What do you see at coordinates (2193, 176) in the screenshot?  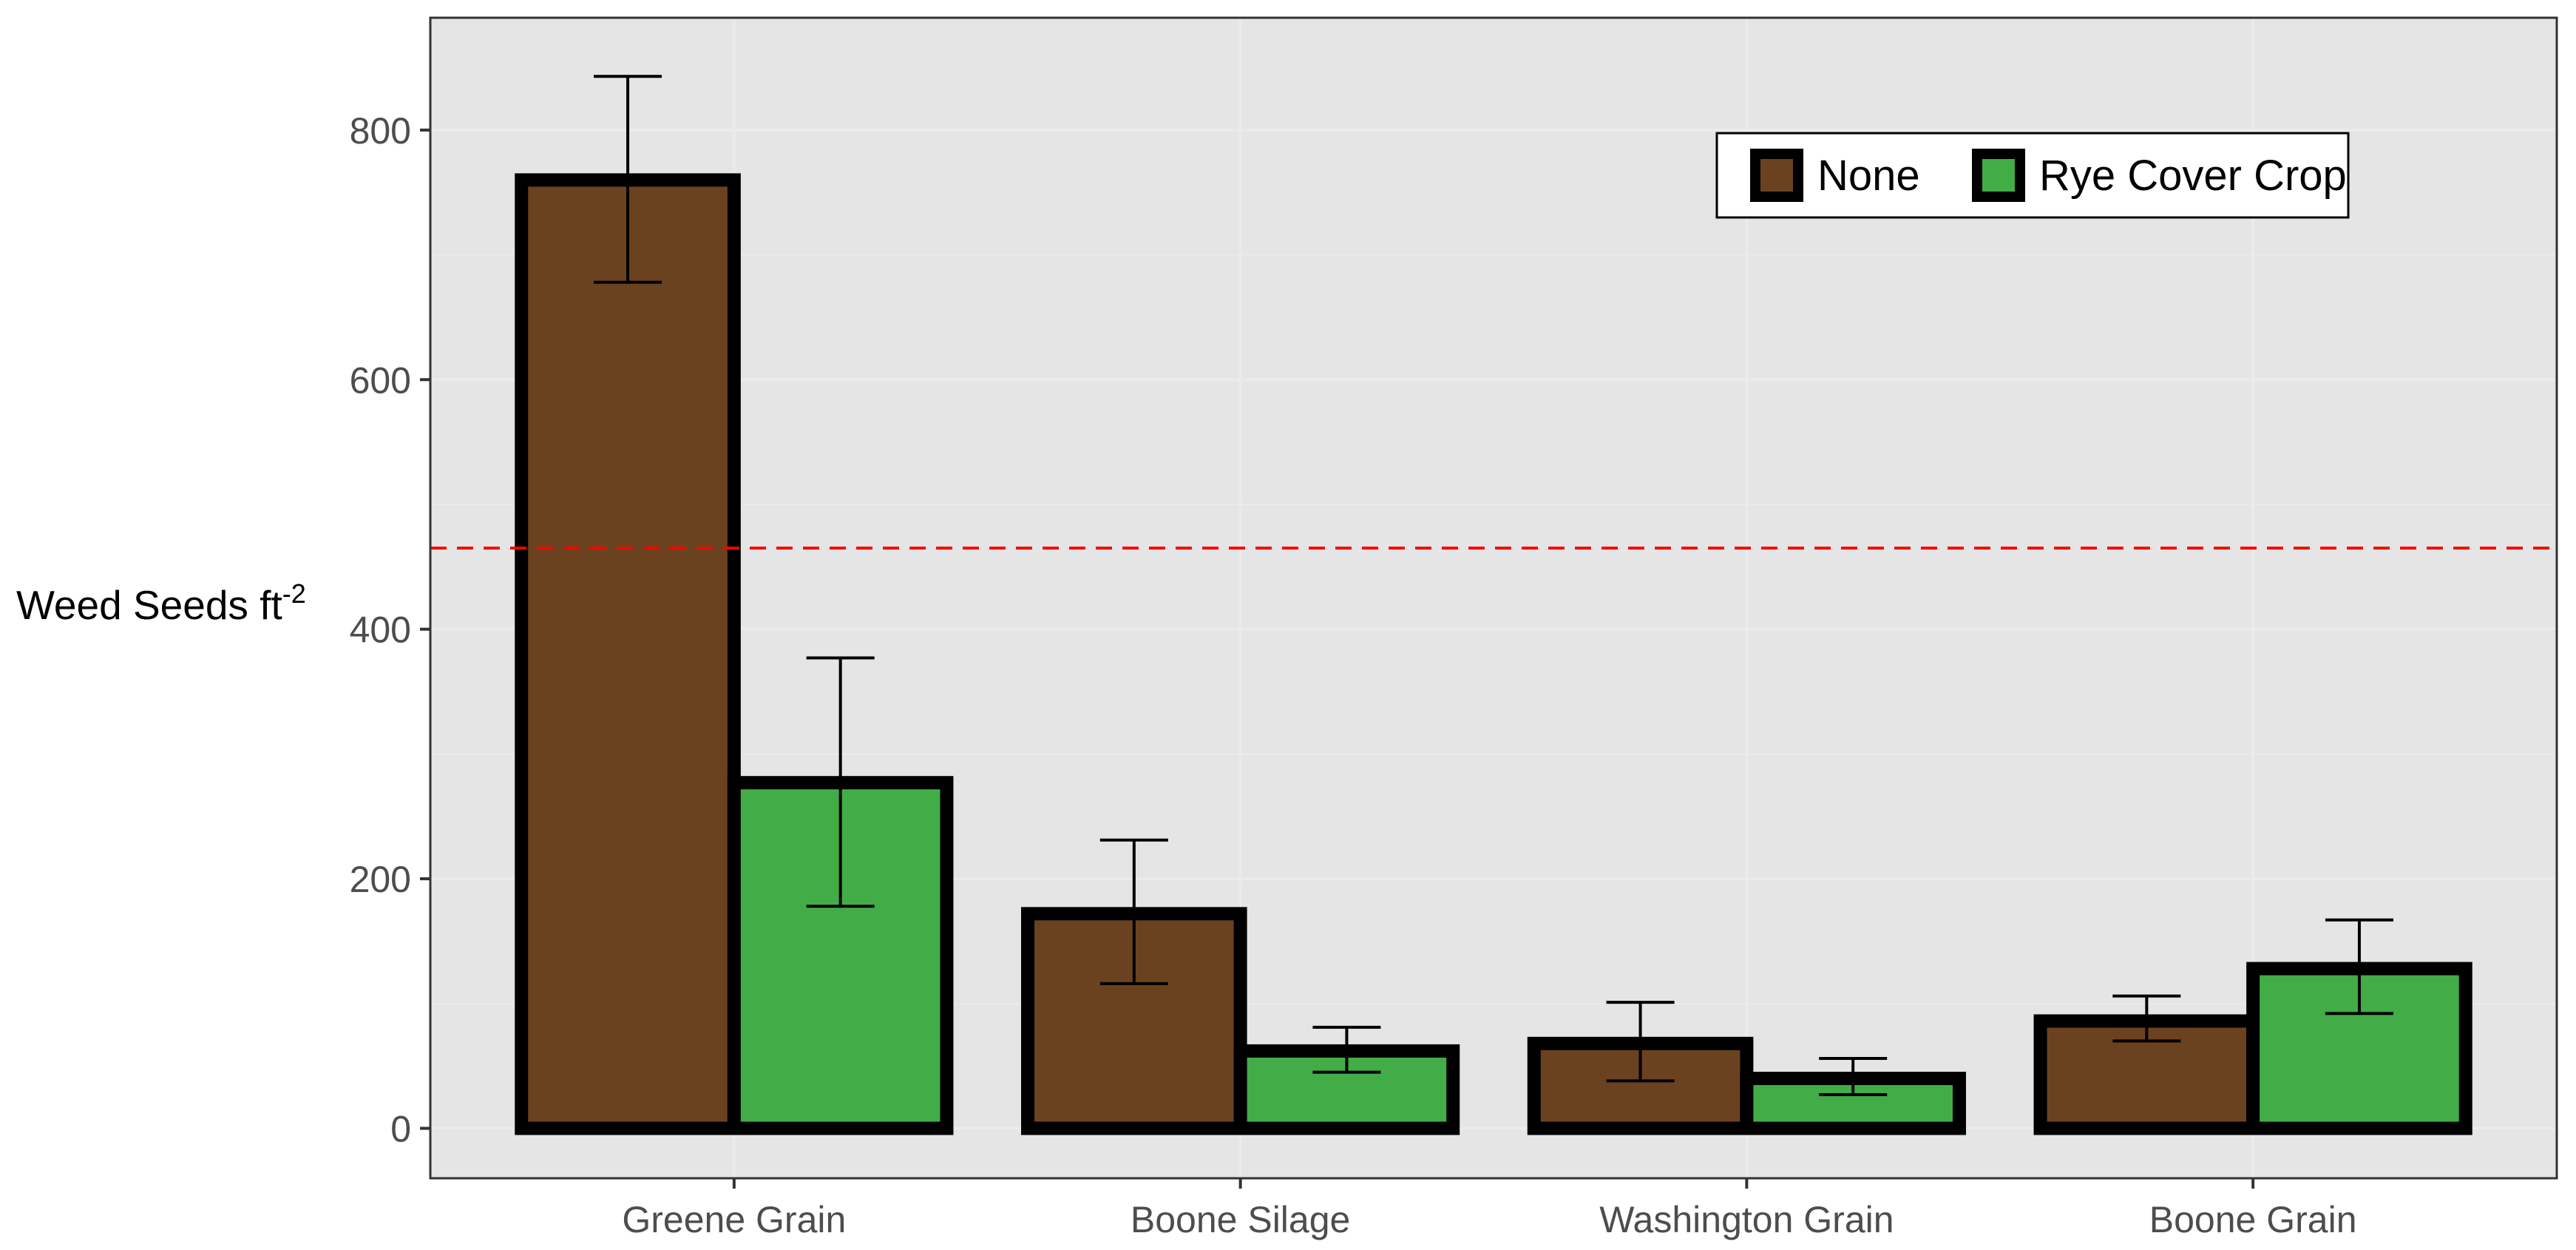 I see `legend-label: Rye Cover Crop` at bounding box center [2193, 176].